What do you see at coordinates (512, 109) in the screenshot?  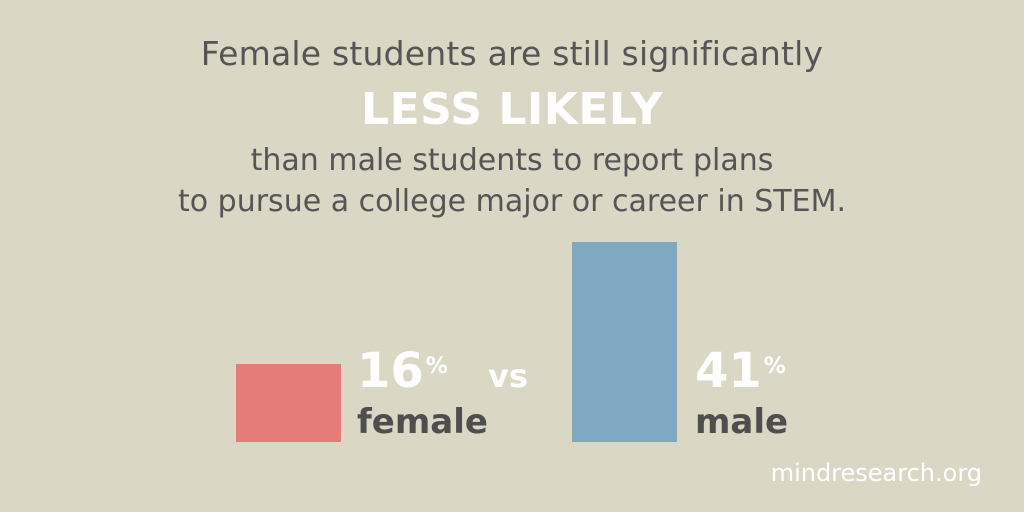 I see `headline-emphasis: LESS LIKELY` at bounding box center [512, 109].